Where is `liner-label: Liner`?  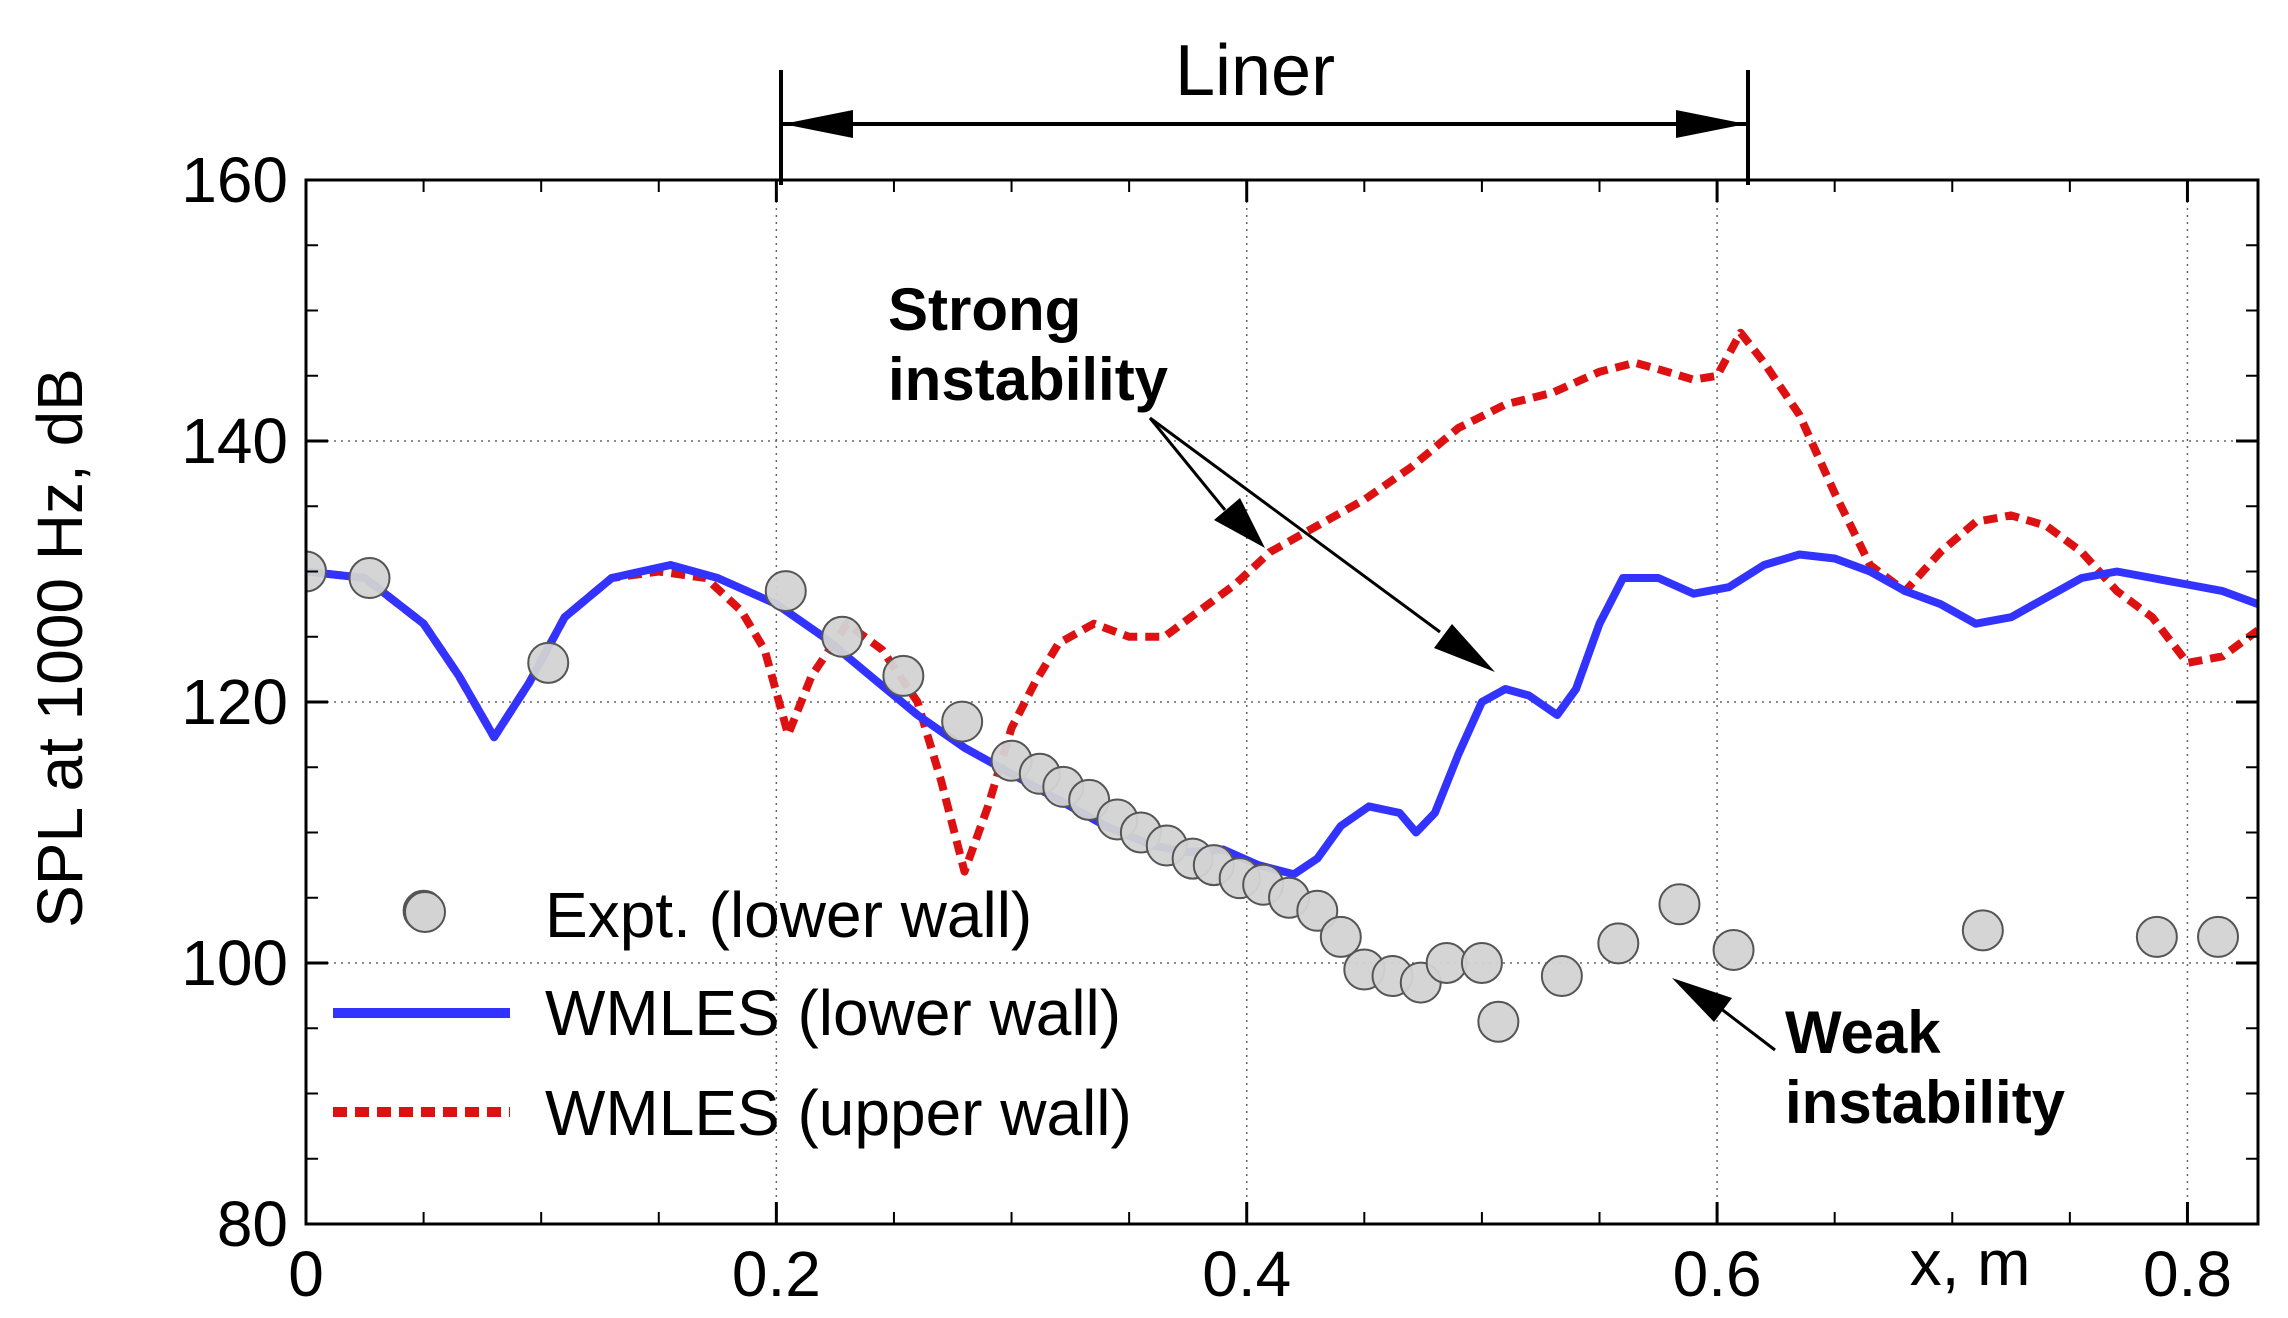 liner-label: Liner is located at coordinates (1255, 71).